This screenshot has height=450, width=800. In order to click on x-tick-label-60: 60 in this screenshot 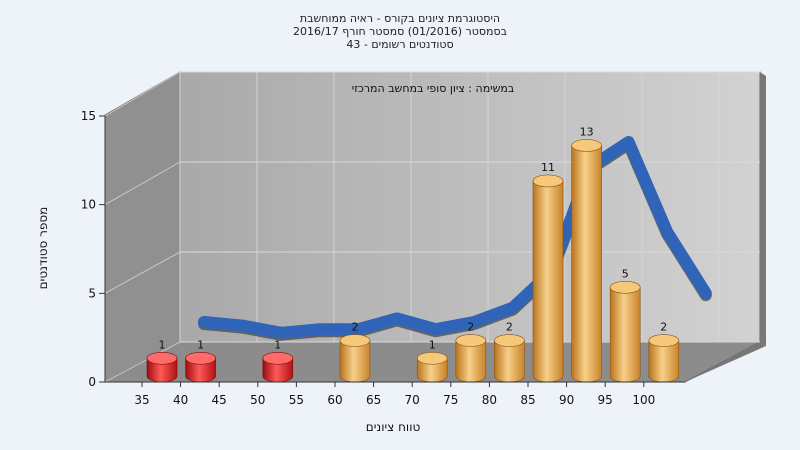, I will do `click(334, 400)`.